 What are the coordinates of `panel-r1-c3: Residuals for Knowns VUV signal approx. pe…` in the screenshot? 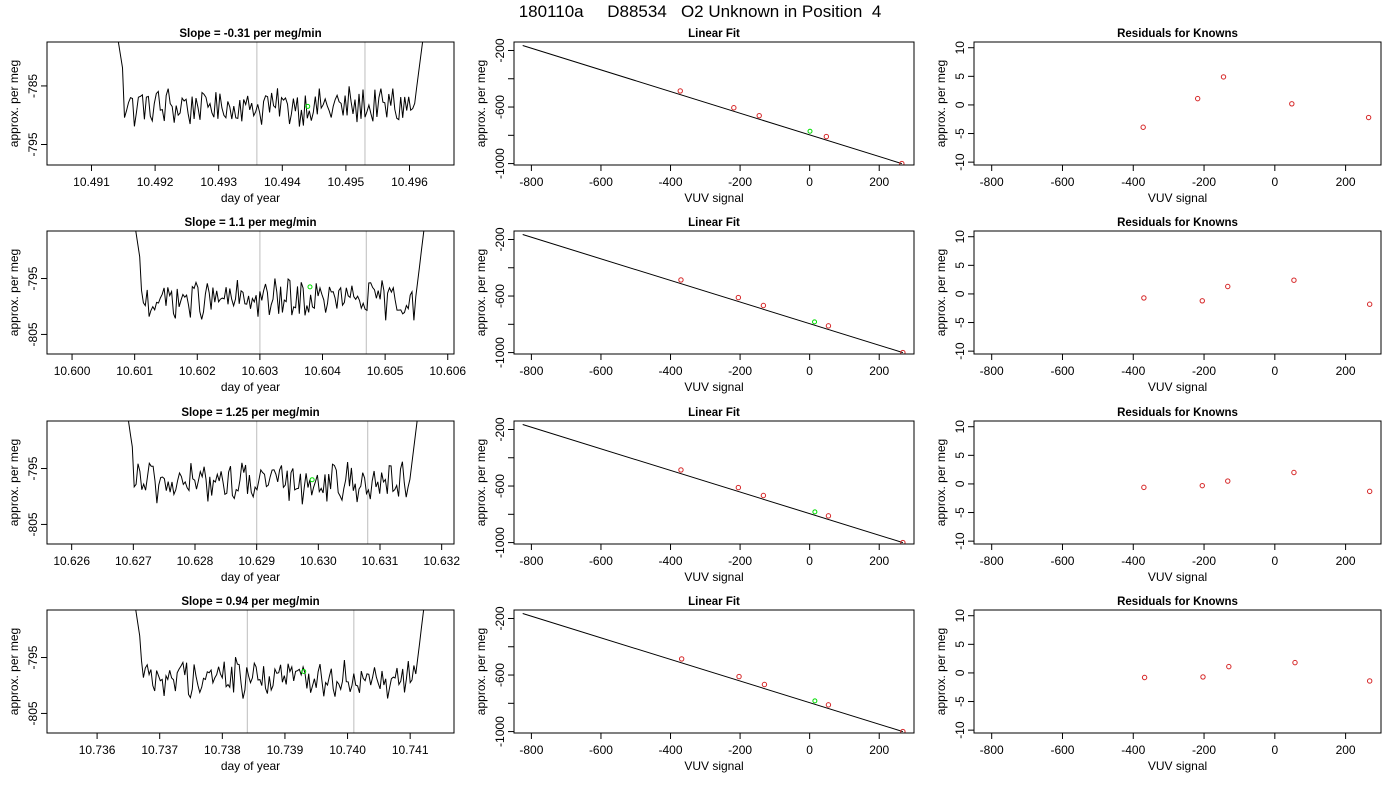 It's located at (1158, 116).